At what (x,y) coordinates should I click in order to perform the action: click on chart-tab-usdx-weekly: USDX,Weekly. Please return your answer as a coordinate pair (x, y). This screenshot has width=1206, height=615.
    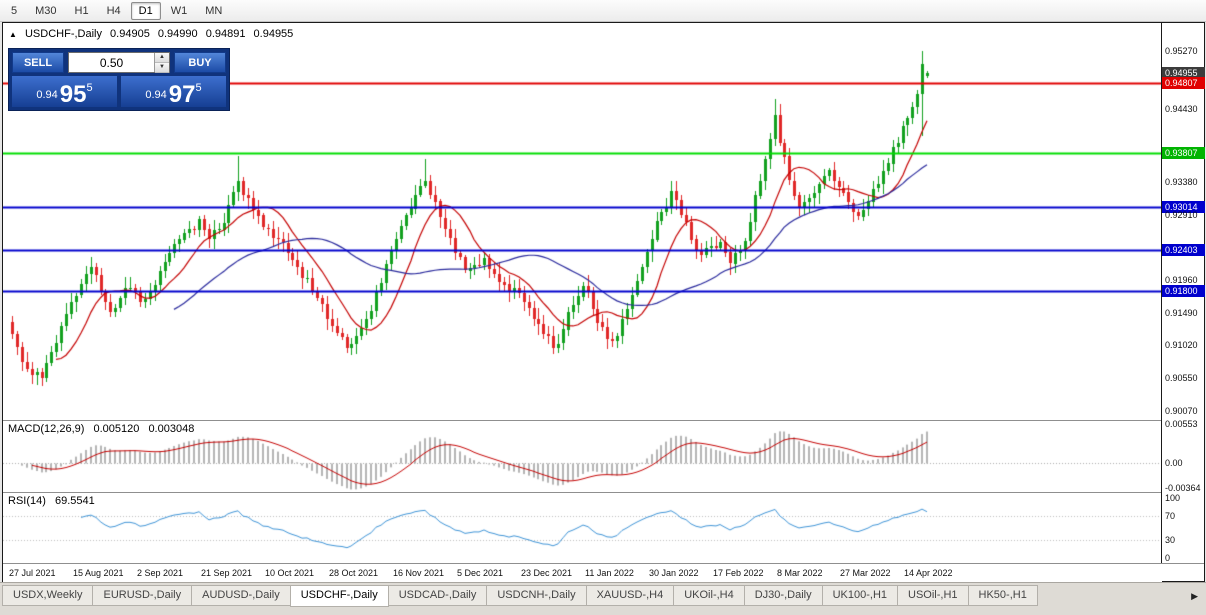
    Looking at the image, I should click on (48, 595).